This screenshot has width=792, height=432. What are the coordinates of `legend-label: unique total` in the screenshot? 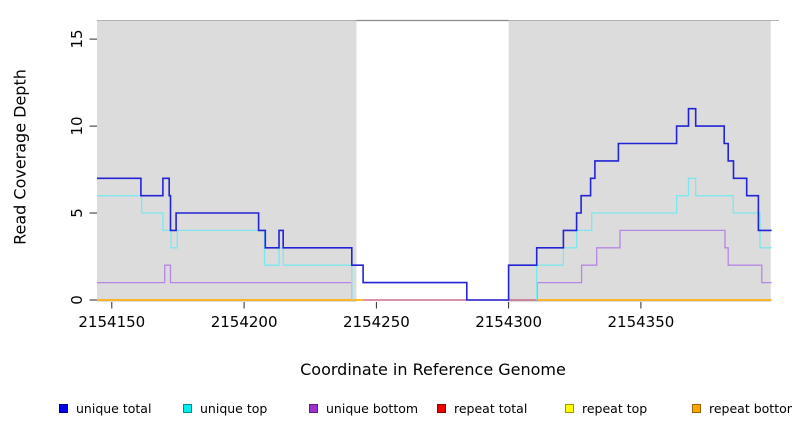 It's located at (114, 408).